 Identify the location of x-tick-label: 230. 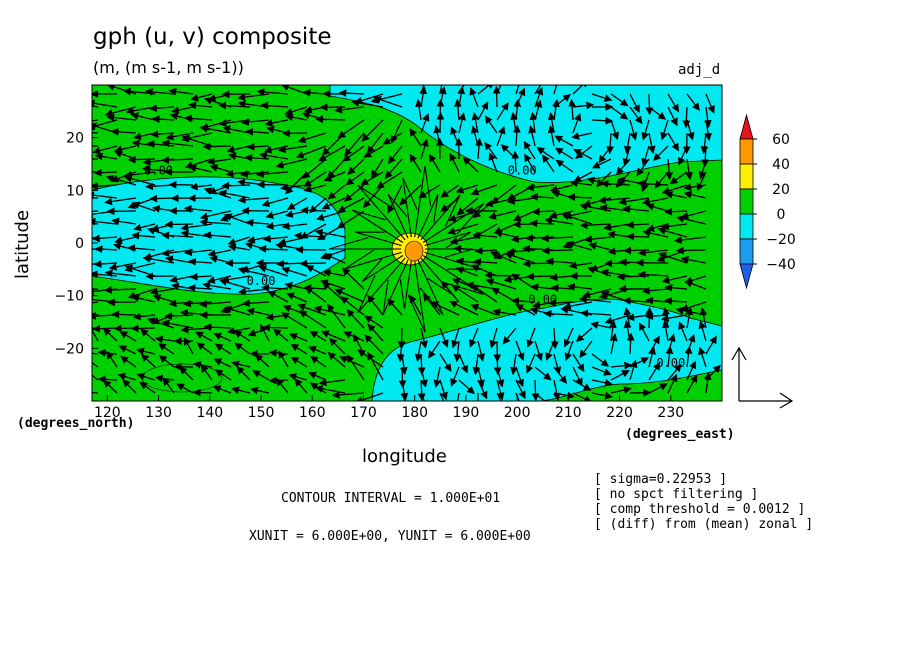
(670, 413).